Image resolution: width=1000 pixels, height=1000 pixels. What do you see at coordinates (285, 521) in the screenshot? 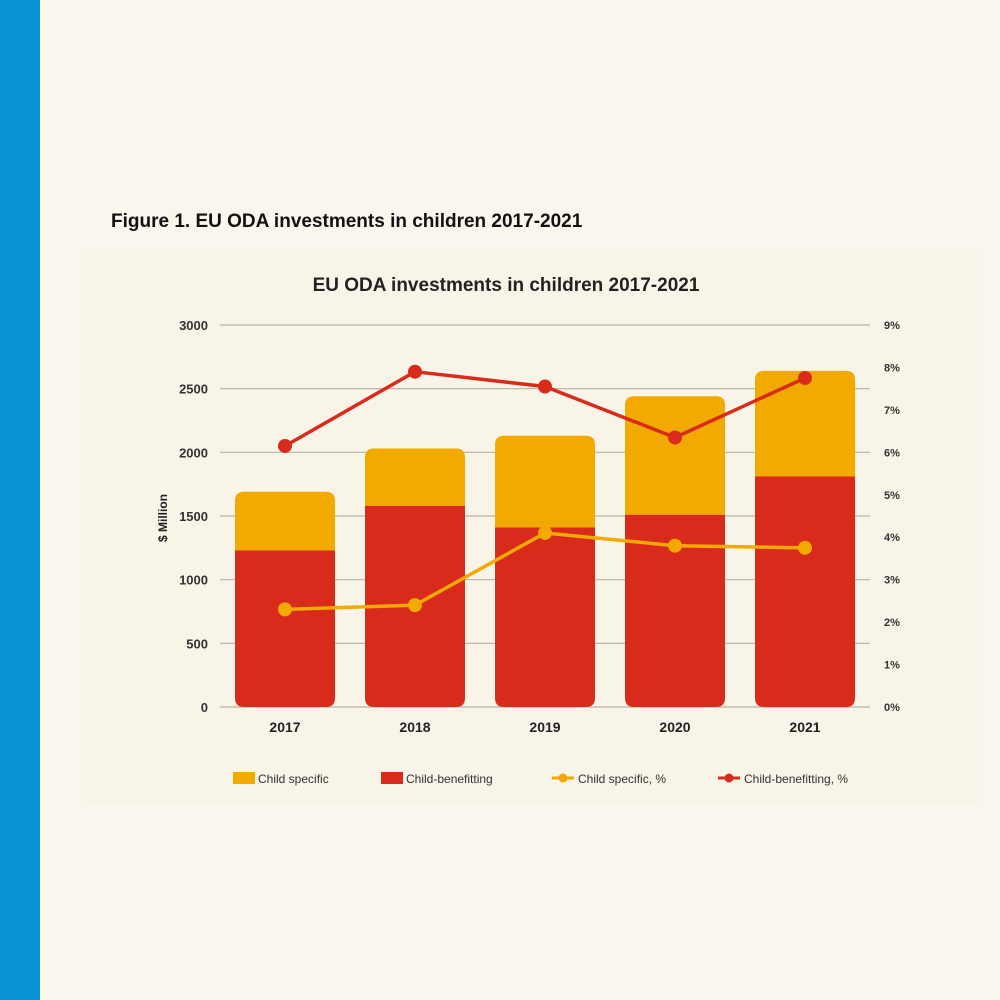
I see `bar-child-specific-2017` at bounding box center [285, 521].